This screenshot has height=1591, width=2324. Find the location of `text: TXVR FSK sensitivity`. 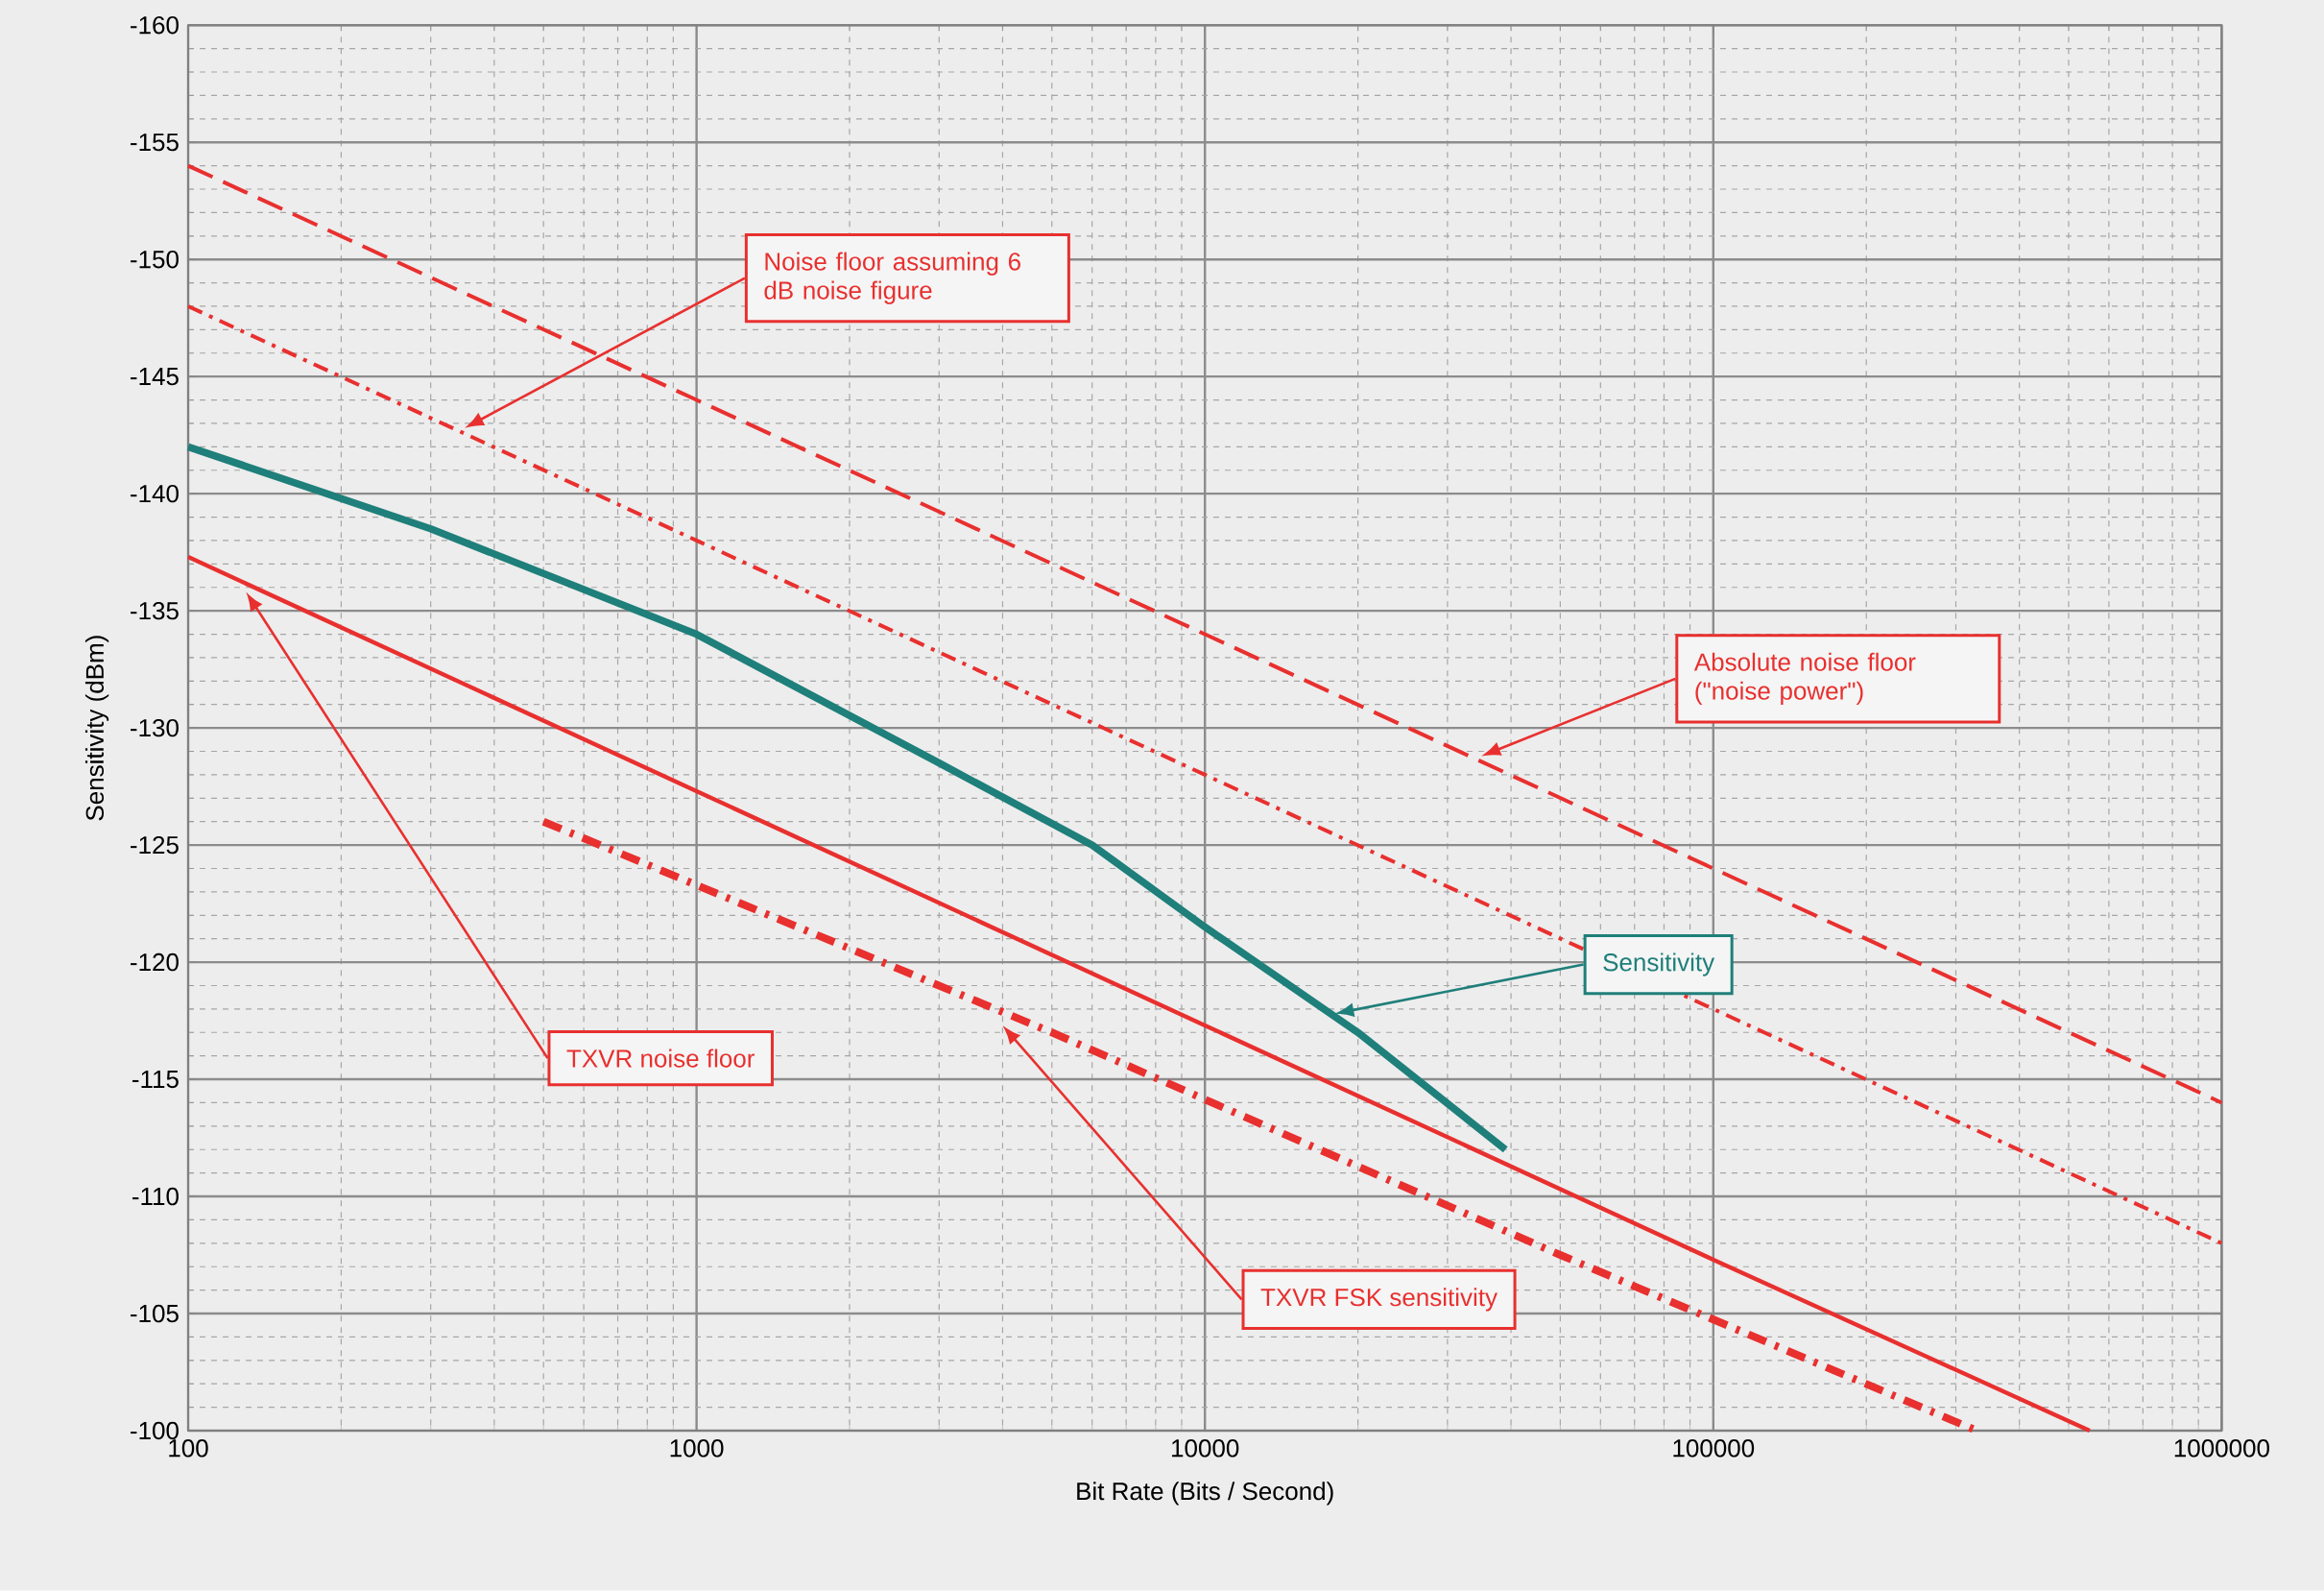

text: TXVR FSK sensitivity is located at coordinates (1378, 1300).